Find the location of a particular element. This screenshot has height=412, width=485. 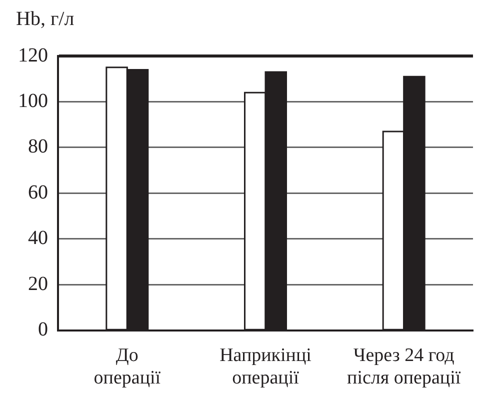

y-tick-label: 0 is located at coordinates (43, 329).